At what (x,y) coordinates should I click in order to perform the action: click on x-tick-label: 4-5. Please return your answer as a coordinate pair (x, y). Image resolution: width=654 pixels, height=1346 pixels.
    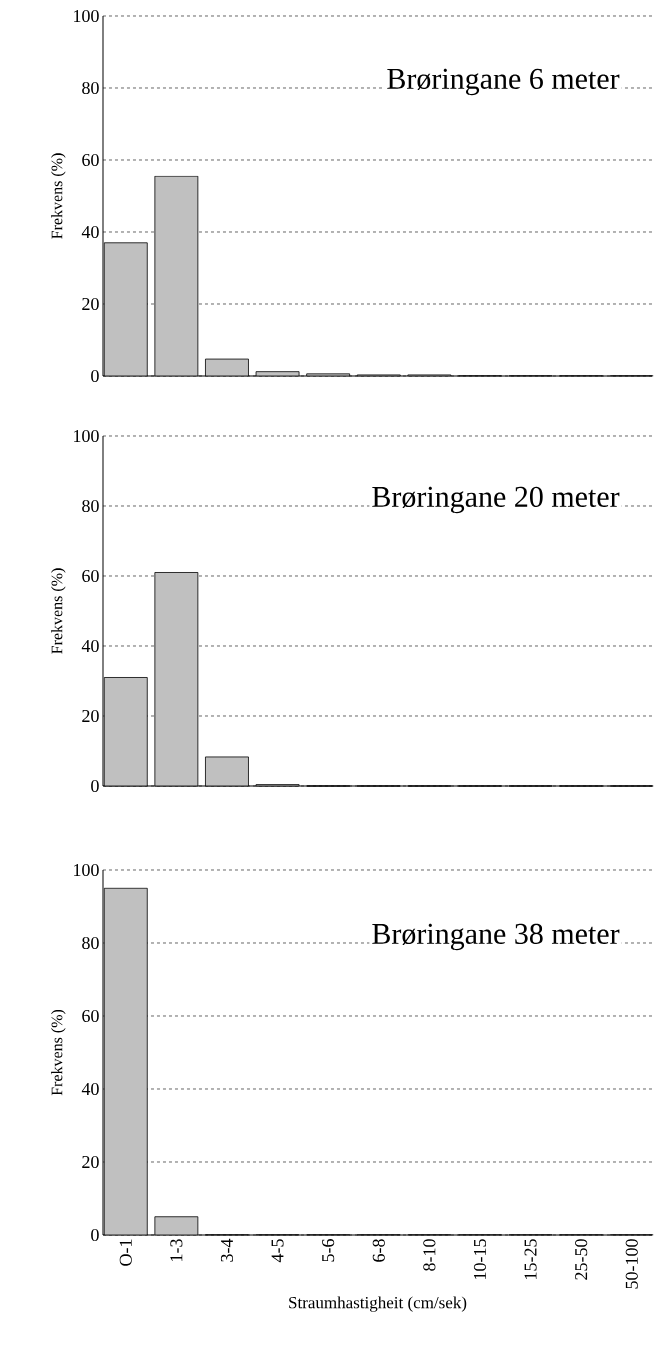
    Looking at the image, I should click on (277, 1251).